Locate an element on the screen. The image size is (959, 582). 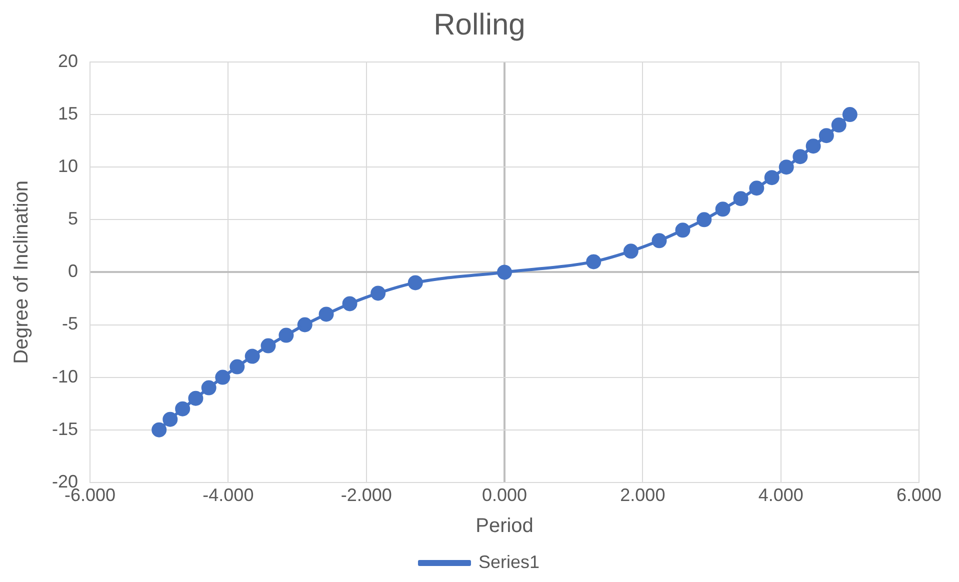
chart-title: Rolling is located at coordinates (480, 25).